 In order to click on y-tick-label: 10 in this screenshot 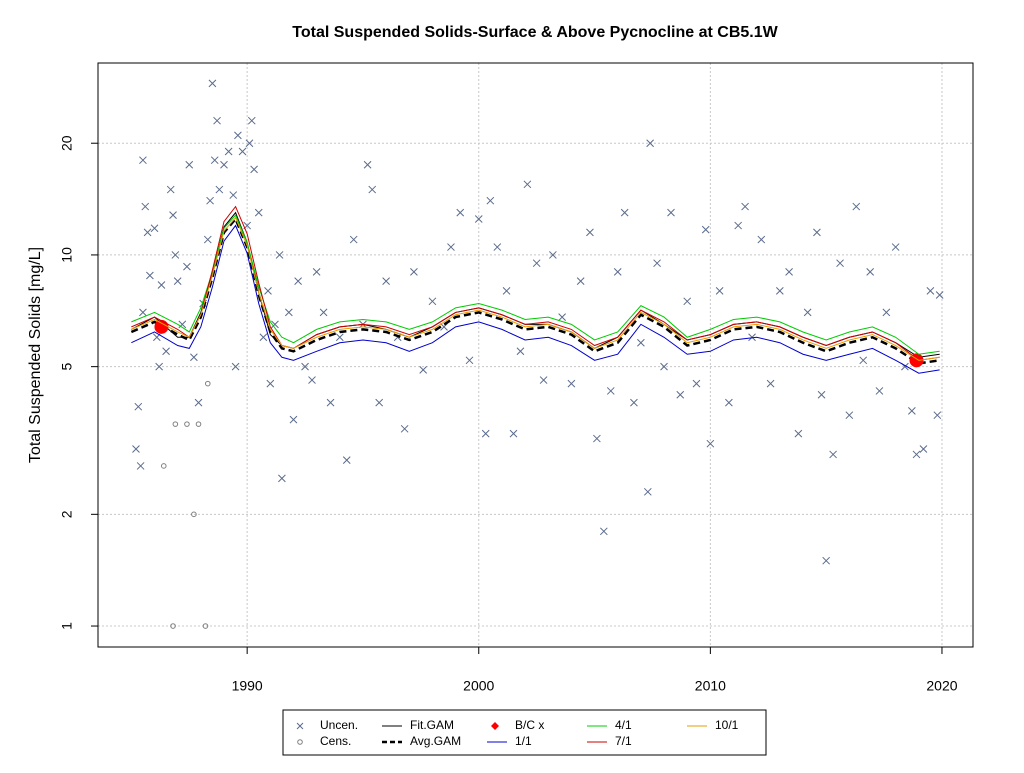, I will do `click(67, 255)`.